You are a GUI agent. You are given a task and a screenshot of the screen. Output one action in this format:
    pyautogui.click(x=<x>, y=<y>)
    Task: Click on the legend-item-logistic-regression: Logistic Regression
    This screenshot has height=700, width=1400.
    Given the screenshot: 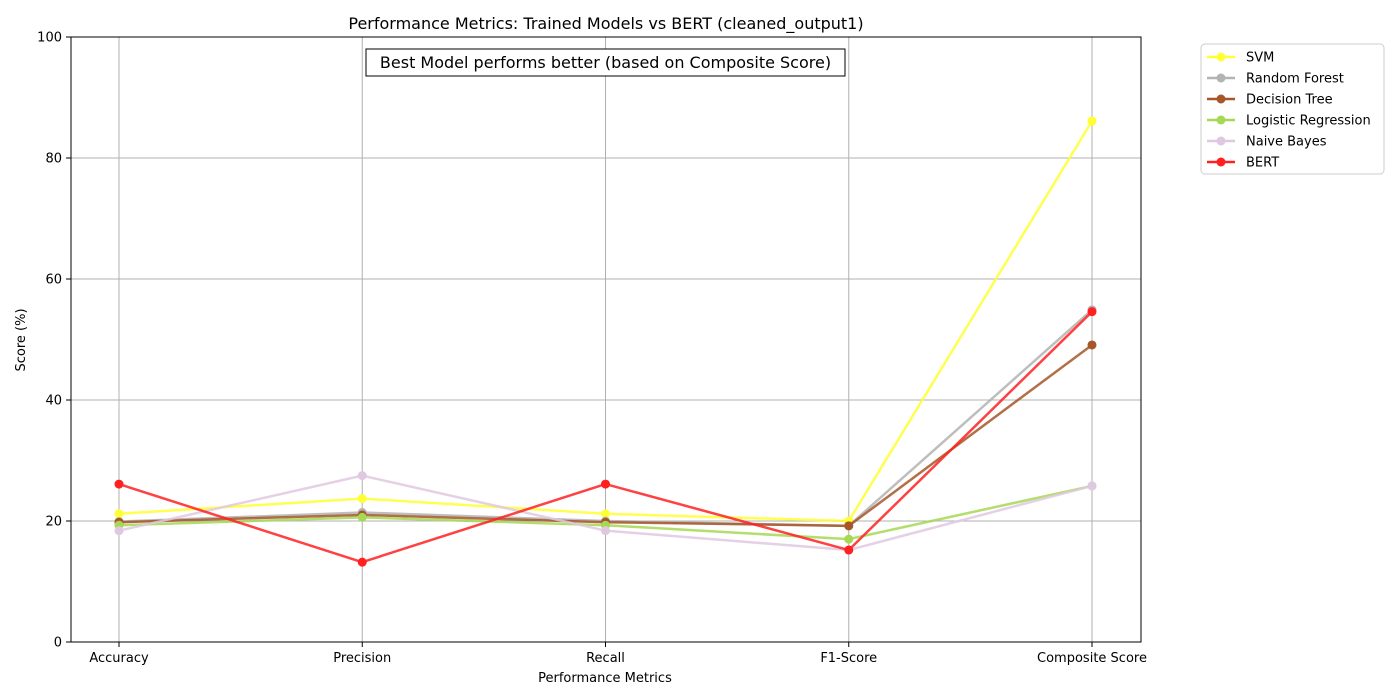 What is the action you would take?
    pyautogui.click(x=1289, y=121)
    